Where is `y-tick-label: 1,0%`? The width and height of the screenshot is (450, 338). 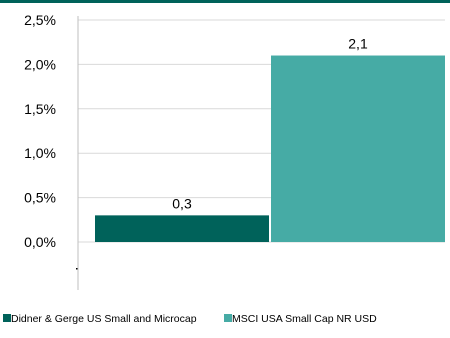
y-tick-label: 1,0% is located at coordinates (40, 153).